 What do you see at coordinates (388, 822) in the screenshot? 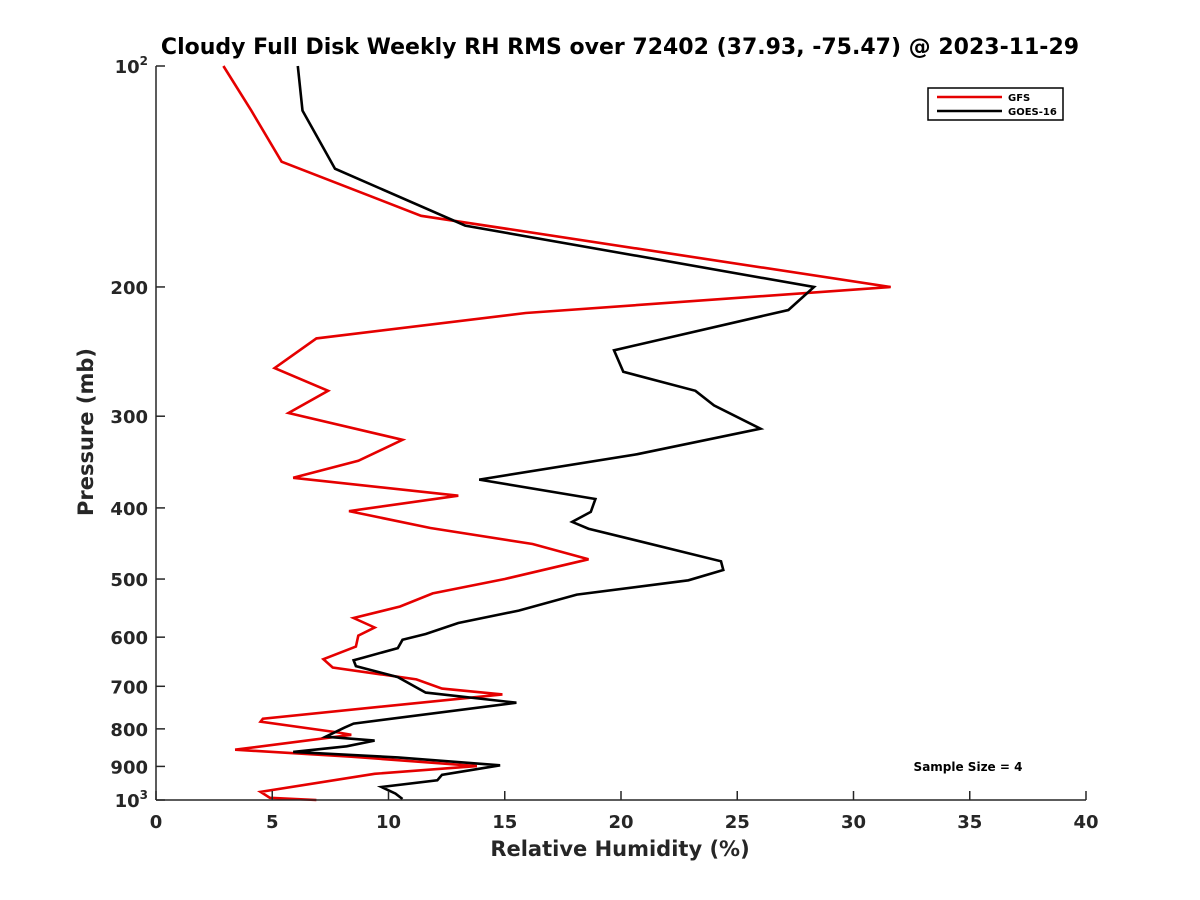
I see `x-tick-label: 10` at bounding box center [388, 822].